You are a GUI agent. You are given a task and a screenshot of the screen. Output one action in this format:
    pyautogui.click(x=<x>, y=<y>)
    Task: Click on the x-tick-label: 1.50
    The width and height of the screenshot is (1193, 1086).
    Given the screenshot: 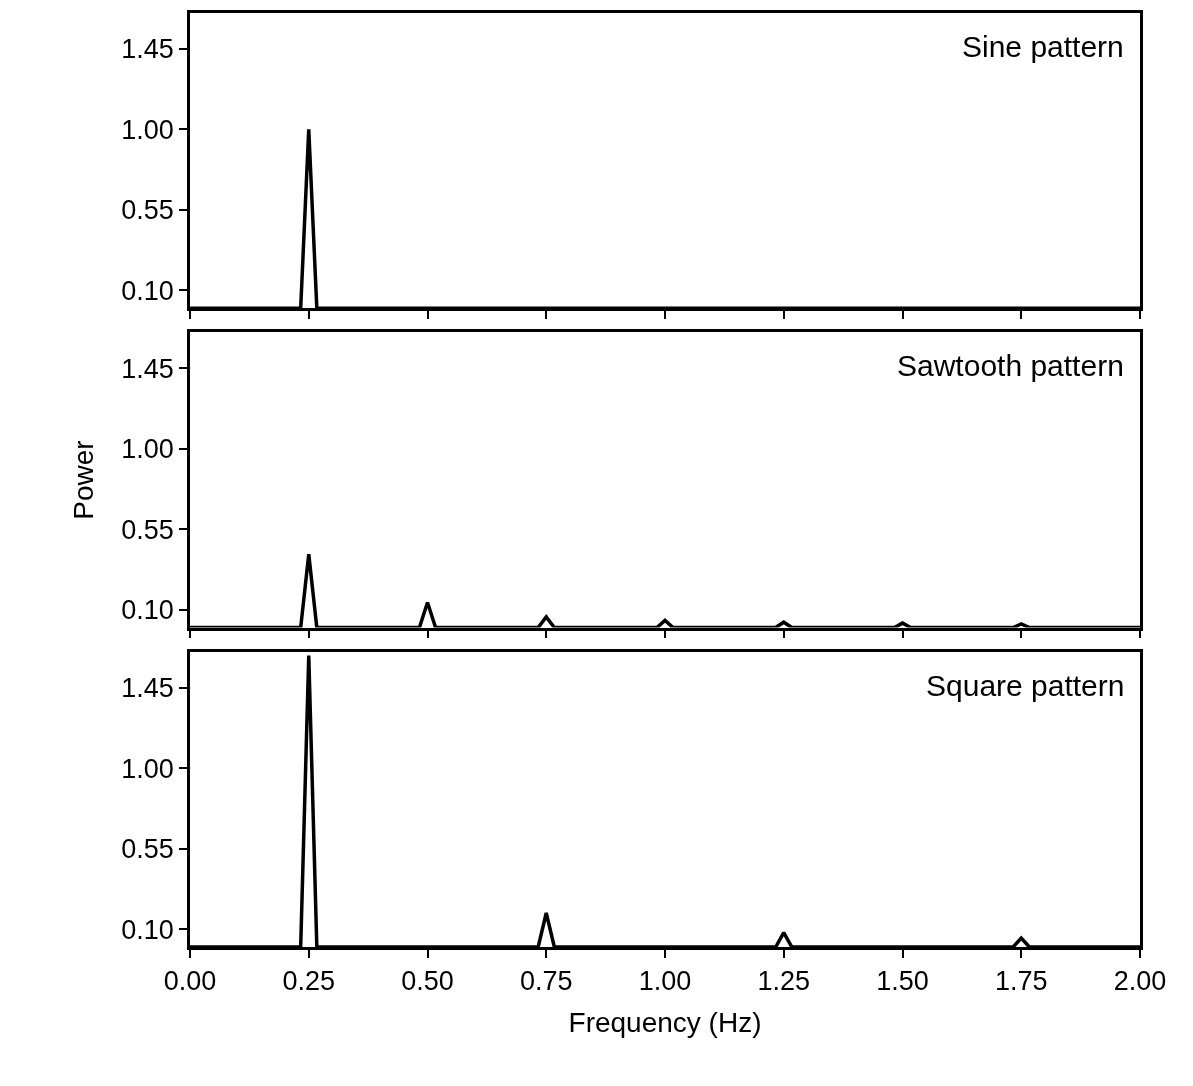 What is the action you would take?
    pyautogui.click(x=902, y=981)
    